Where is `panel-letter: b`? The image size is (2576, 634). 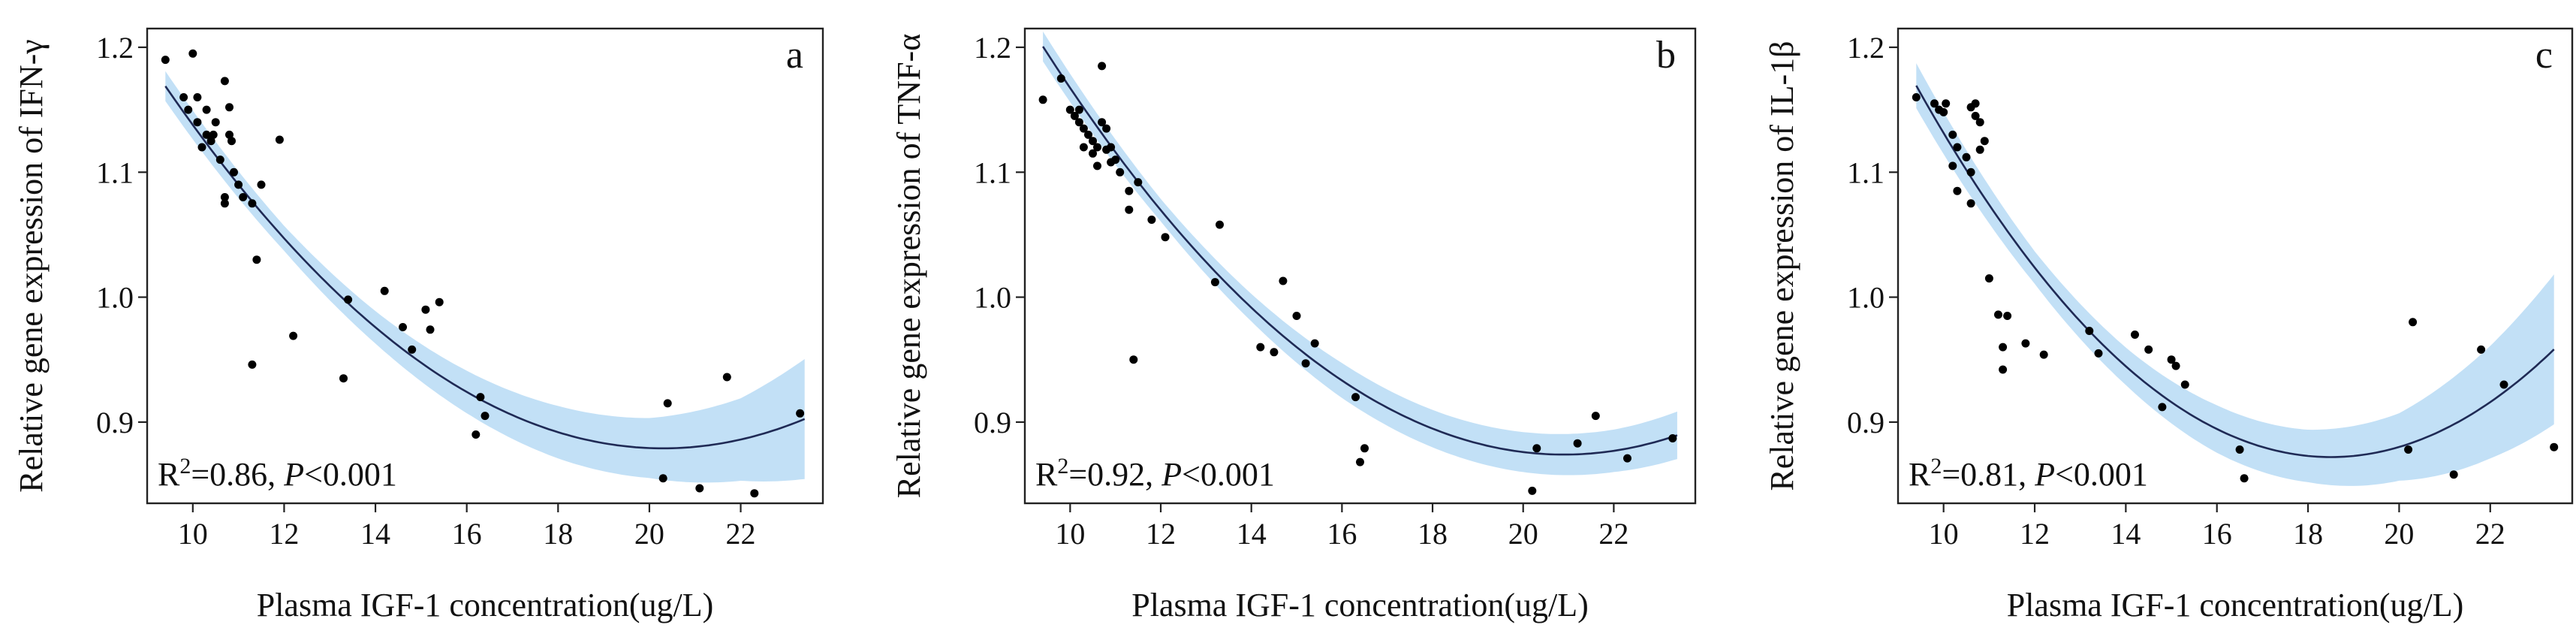 panel-letter: b is located at coordinates (1666, 56).